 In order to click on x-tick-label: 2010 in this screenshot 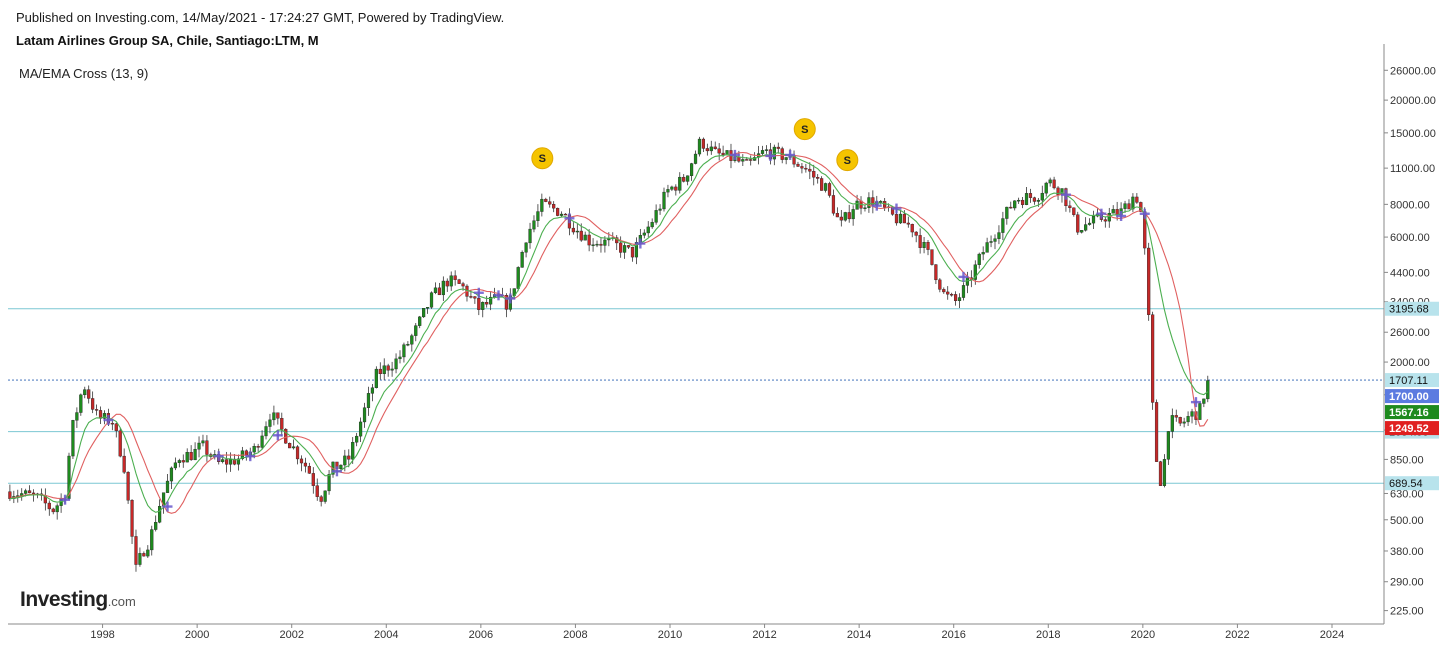, I will do `click(670, 635)`.